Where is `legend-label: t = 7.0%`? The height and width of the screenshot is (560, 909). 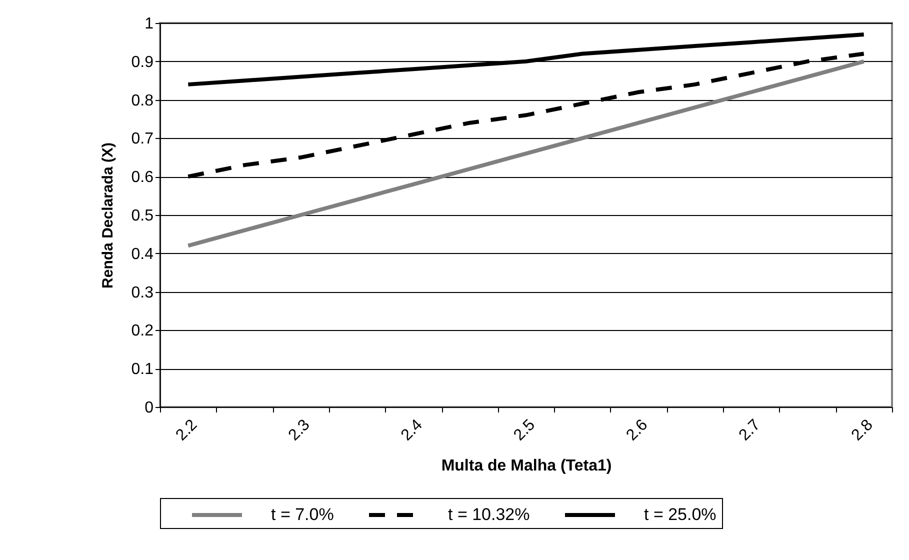
legend-label: t = 7.0% is located at coordinates (302, 514).